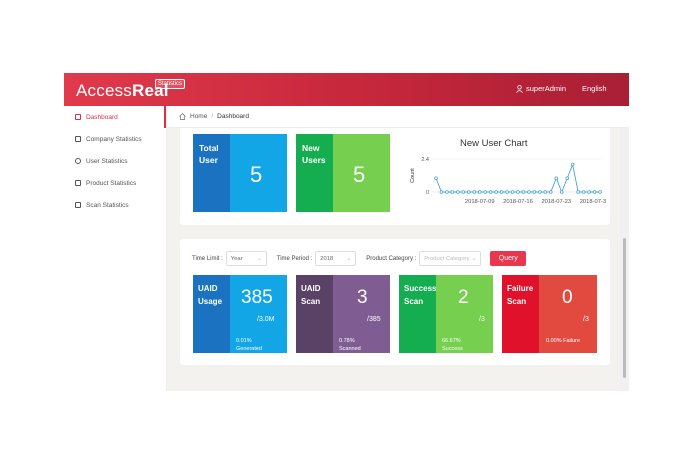 The width and height of the screenshot is (700, 467). I want to click on time-limit-select: Year ⌄, so click(246, 258).